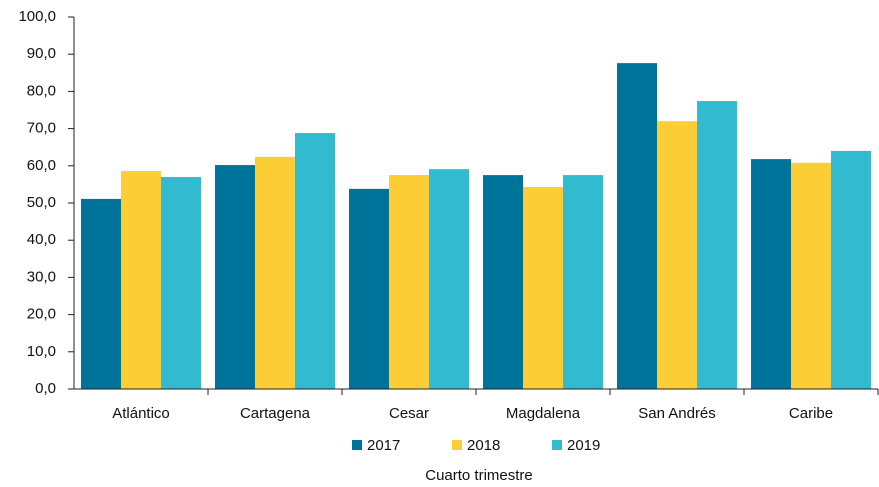 Image resolution: width=879 pixels, height=487 pixels. Describe the element at coordinates (41, 90) in the screenshot. I see `y-tick-label: 80,0` at that location.